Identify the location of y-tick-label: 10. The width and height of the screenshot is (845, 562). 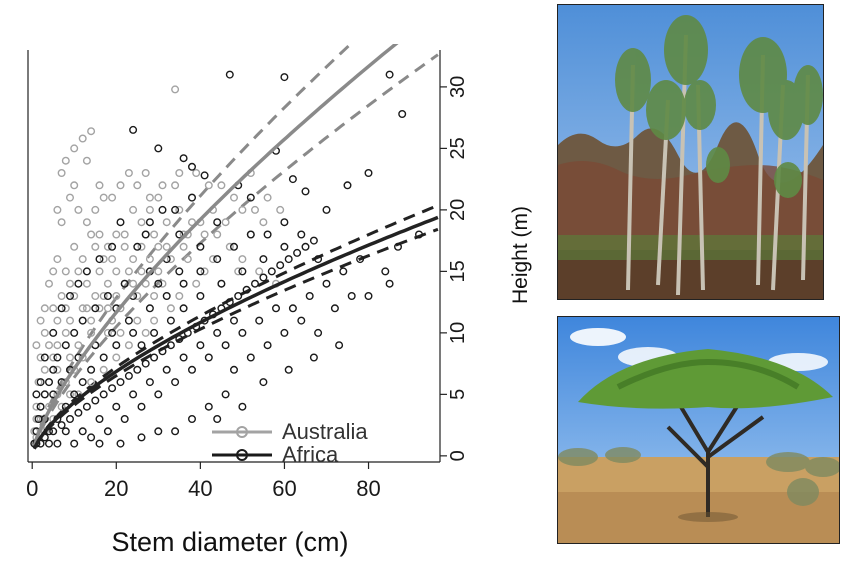
(458, 333).